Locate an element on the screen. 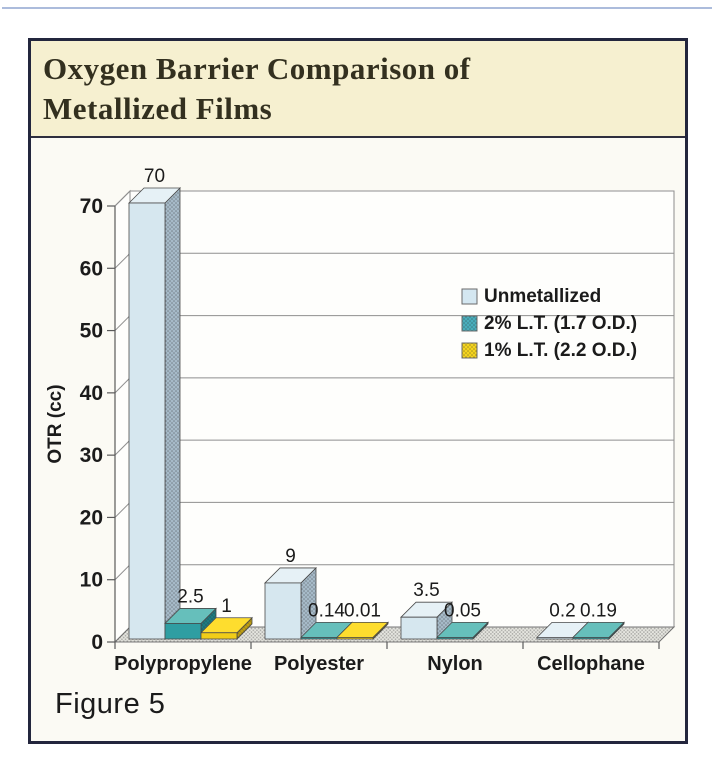 The image size is (726, 768). figure-title-line1: Oxygen Barrier Comparison of is located at coordinates (257, 68).